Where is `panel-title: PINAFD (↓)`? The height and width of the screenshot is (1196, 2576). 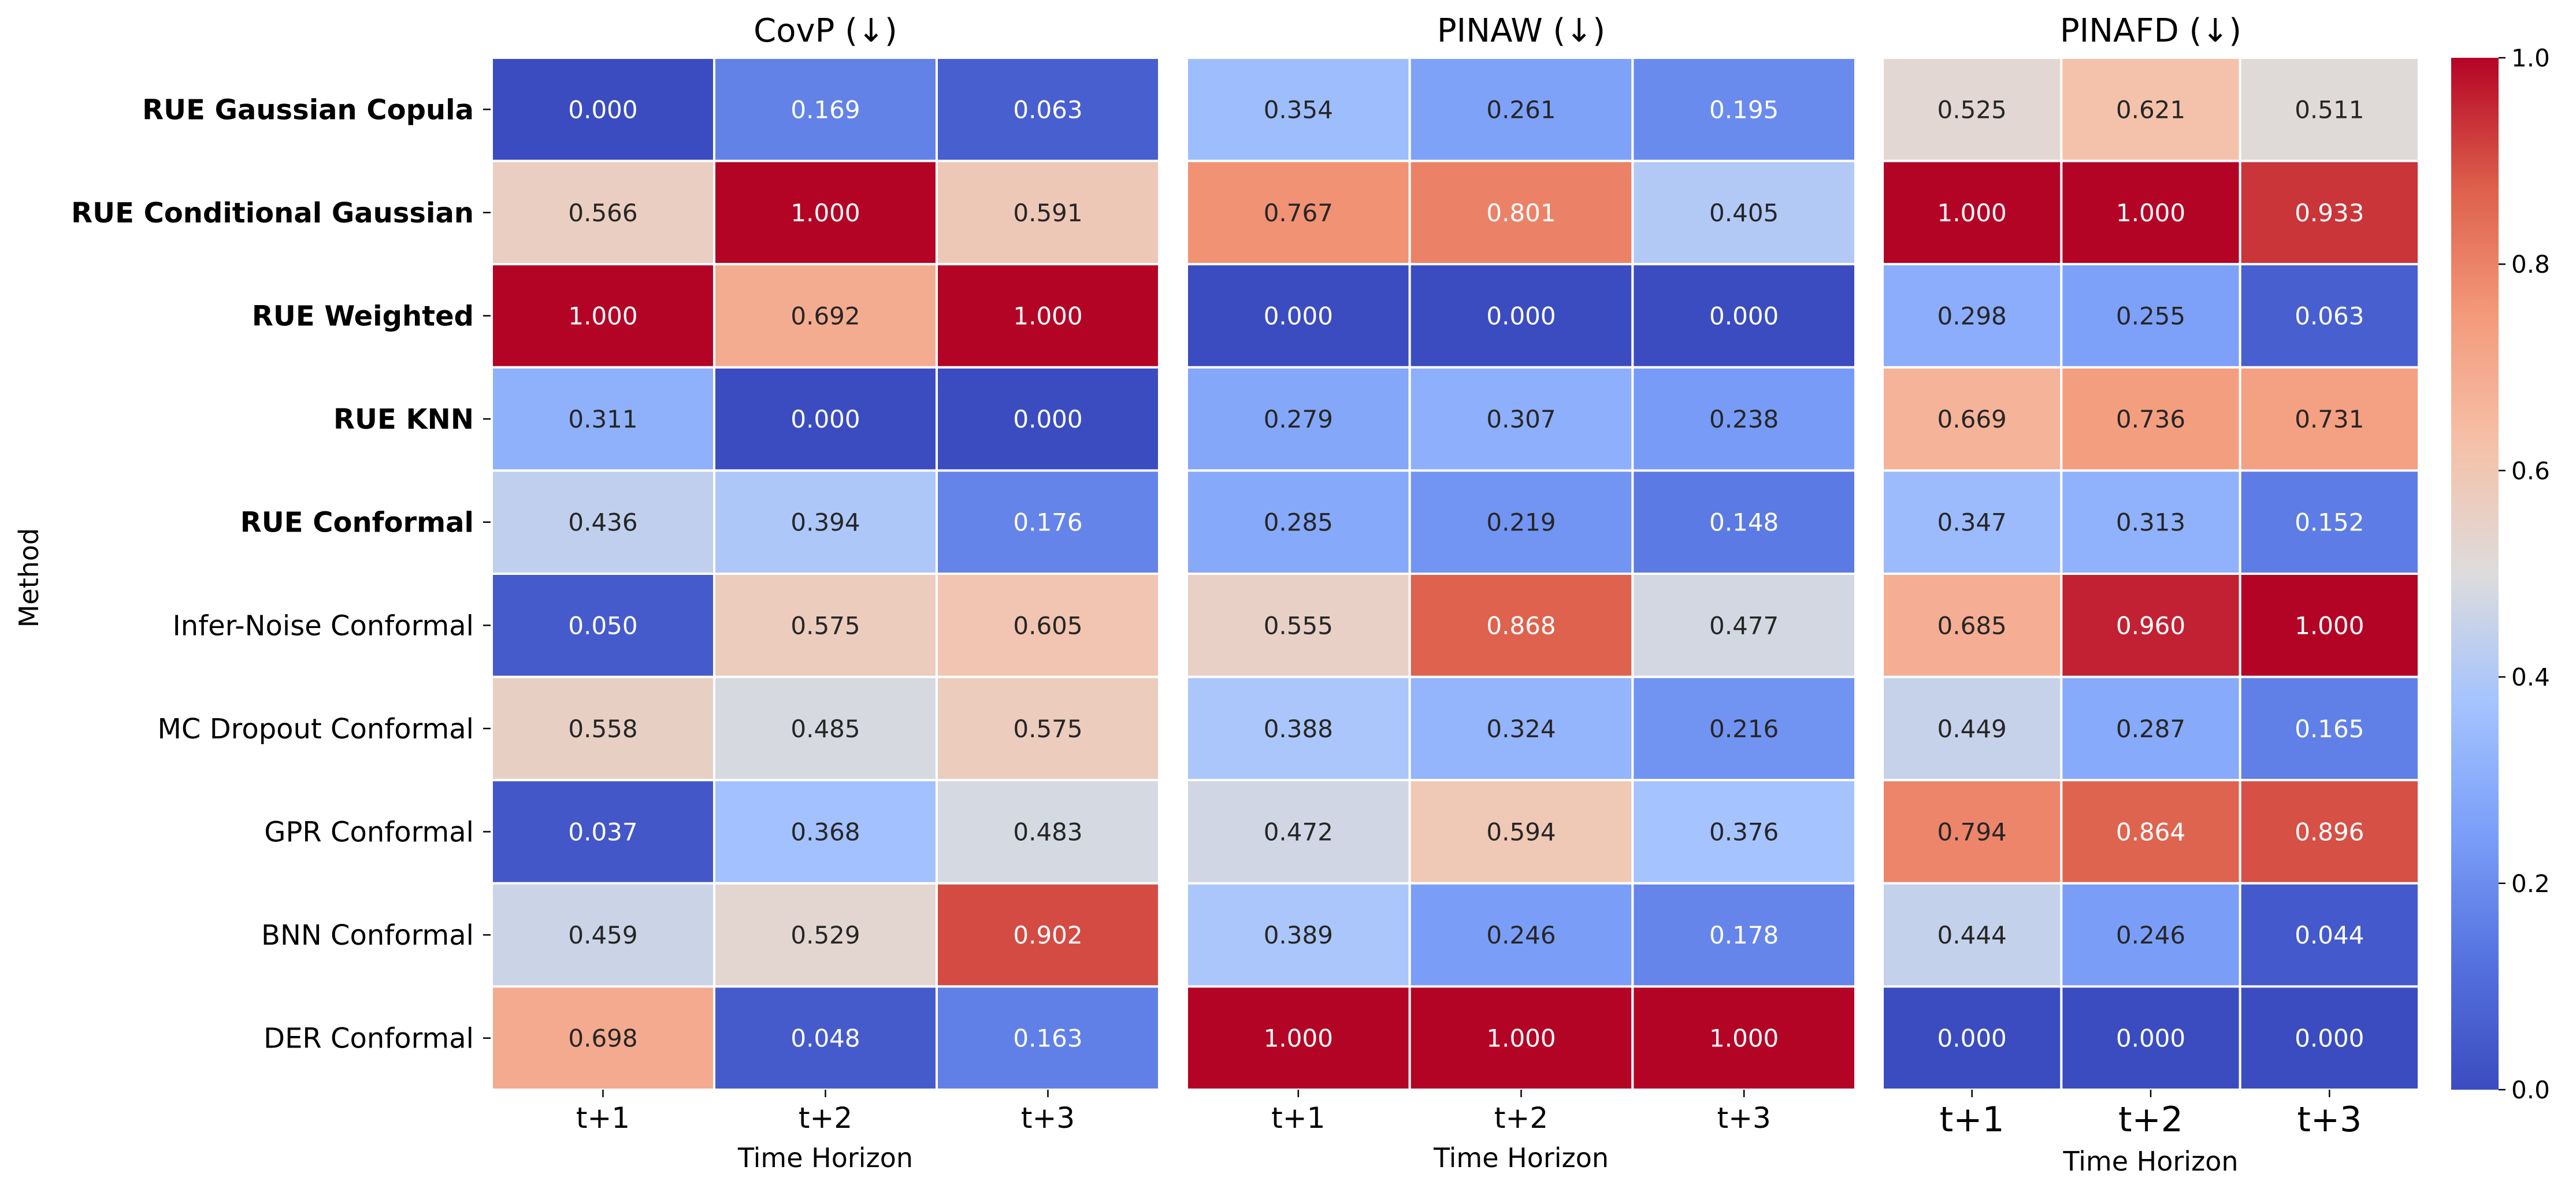 panel-title: PINAFD (↓) is located at coordinates (2151, 31).